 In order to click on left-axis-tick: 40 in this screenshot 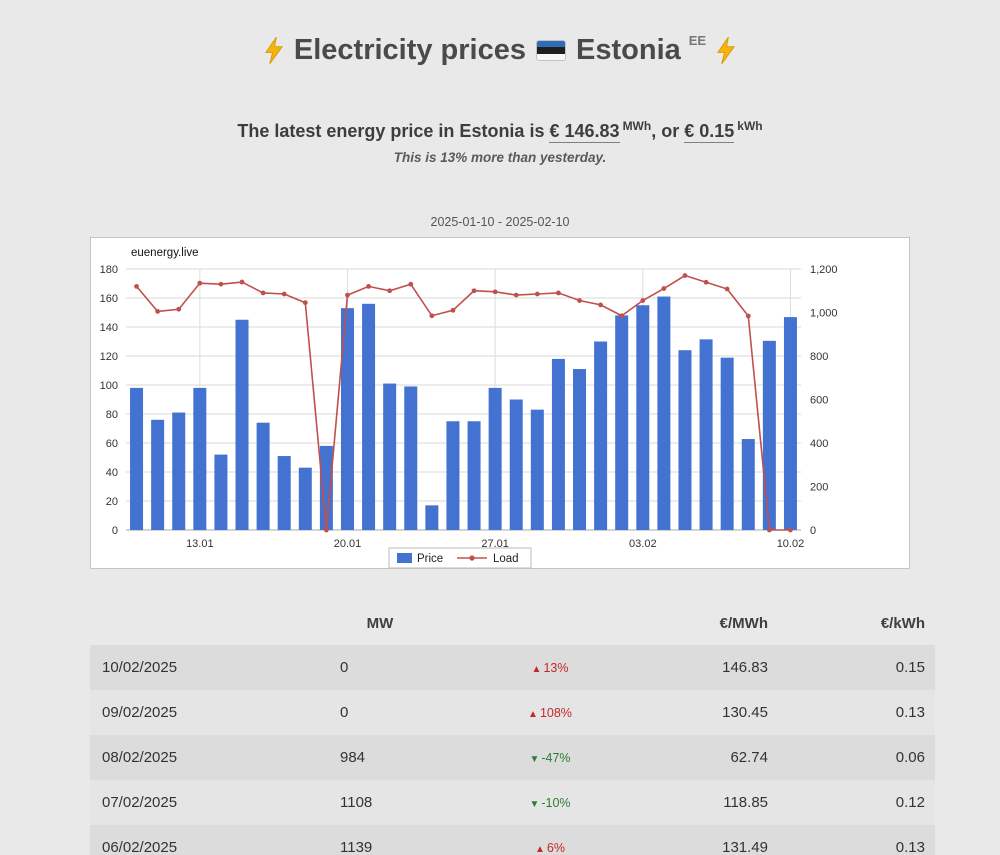, I will do `click(112, 473)`.